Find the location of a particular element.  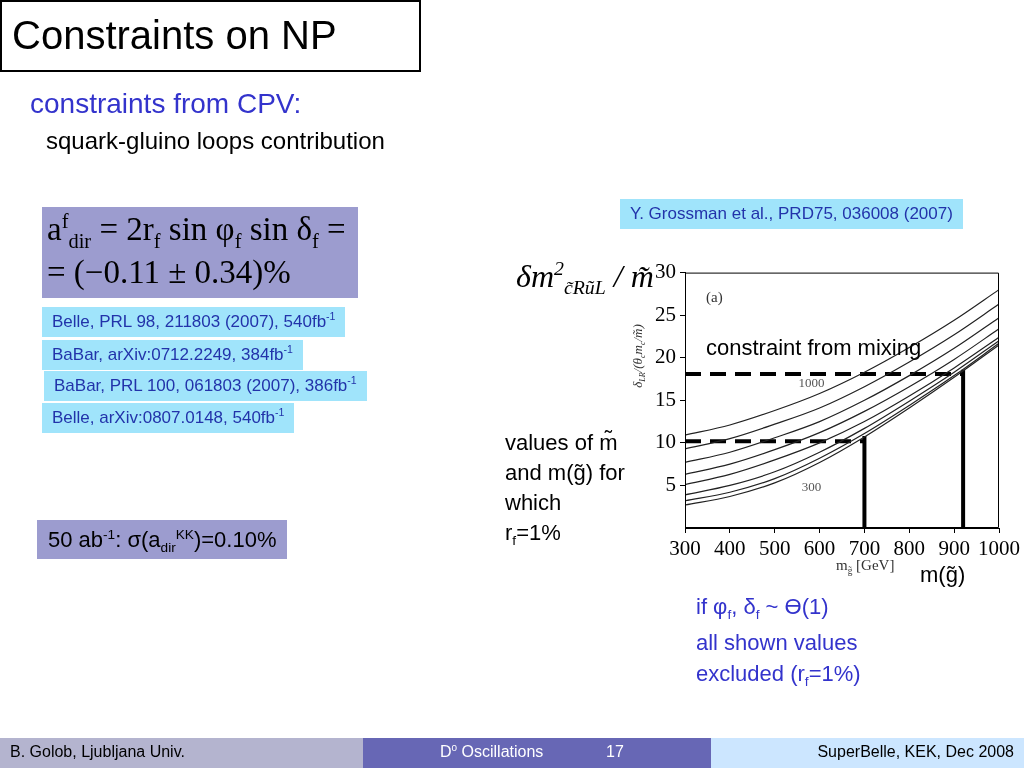

x-tick-label: 800 is located at coordinates (909, 548).